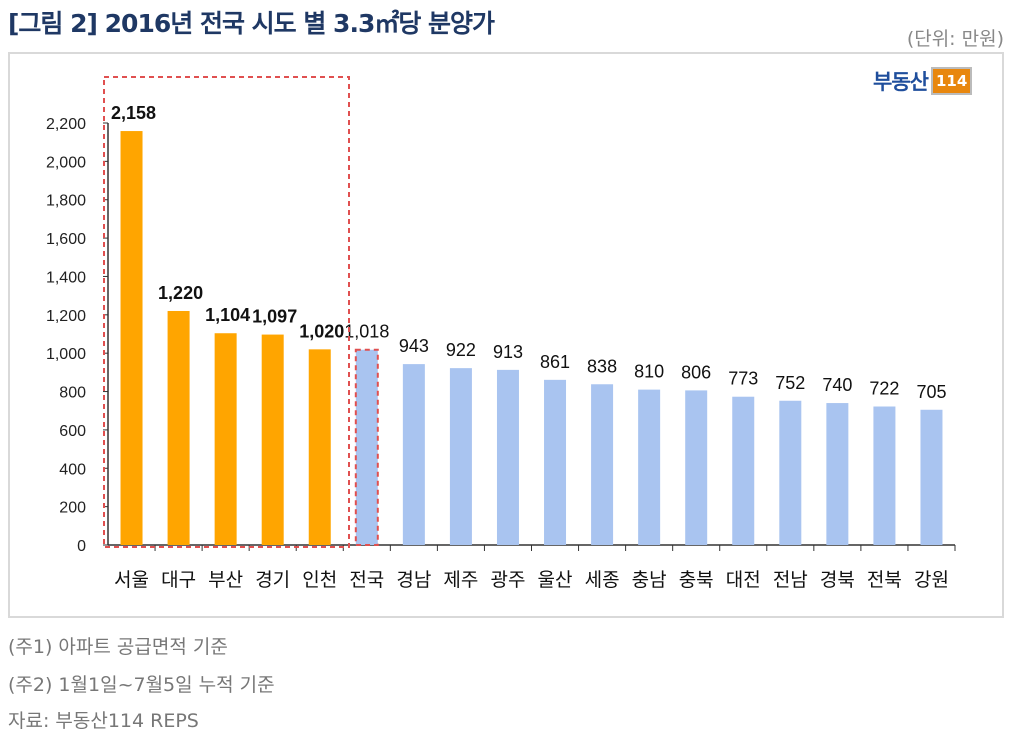 This screenshot has height=736, width=1024. I want to click on x-tick-label: 서울, so click(131, 580).